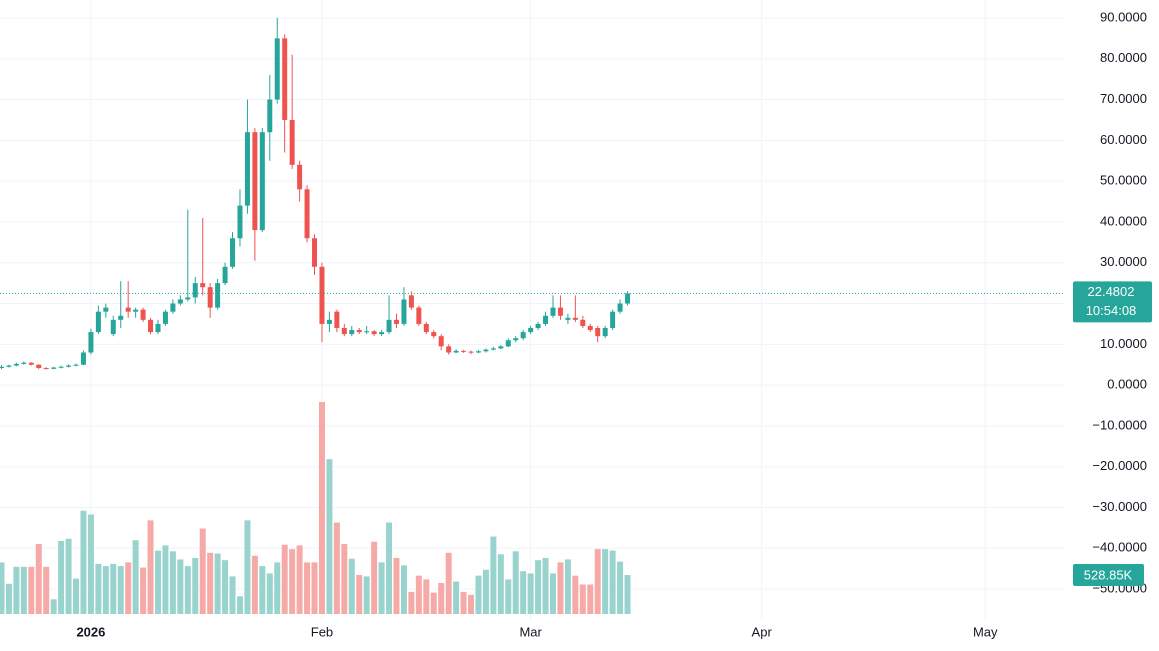  What do you see at coordinates (322, 631) in the screenshot?
I see `x-tick-label: Feb` at bounding box center [322, 631].